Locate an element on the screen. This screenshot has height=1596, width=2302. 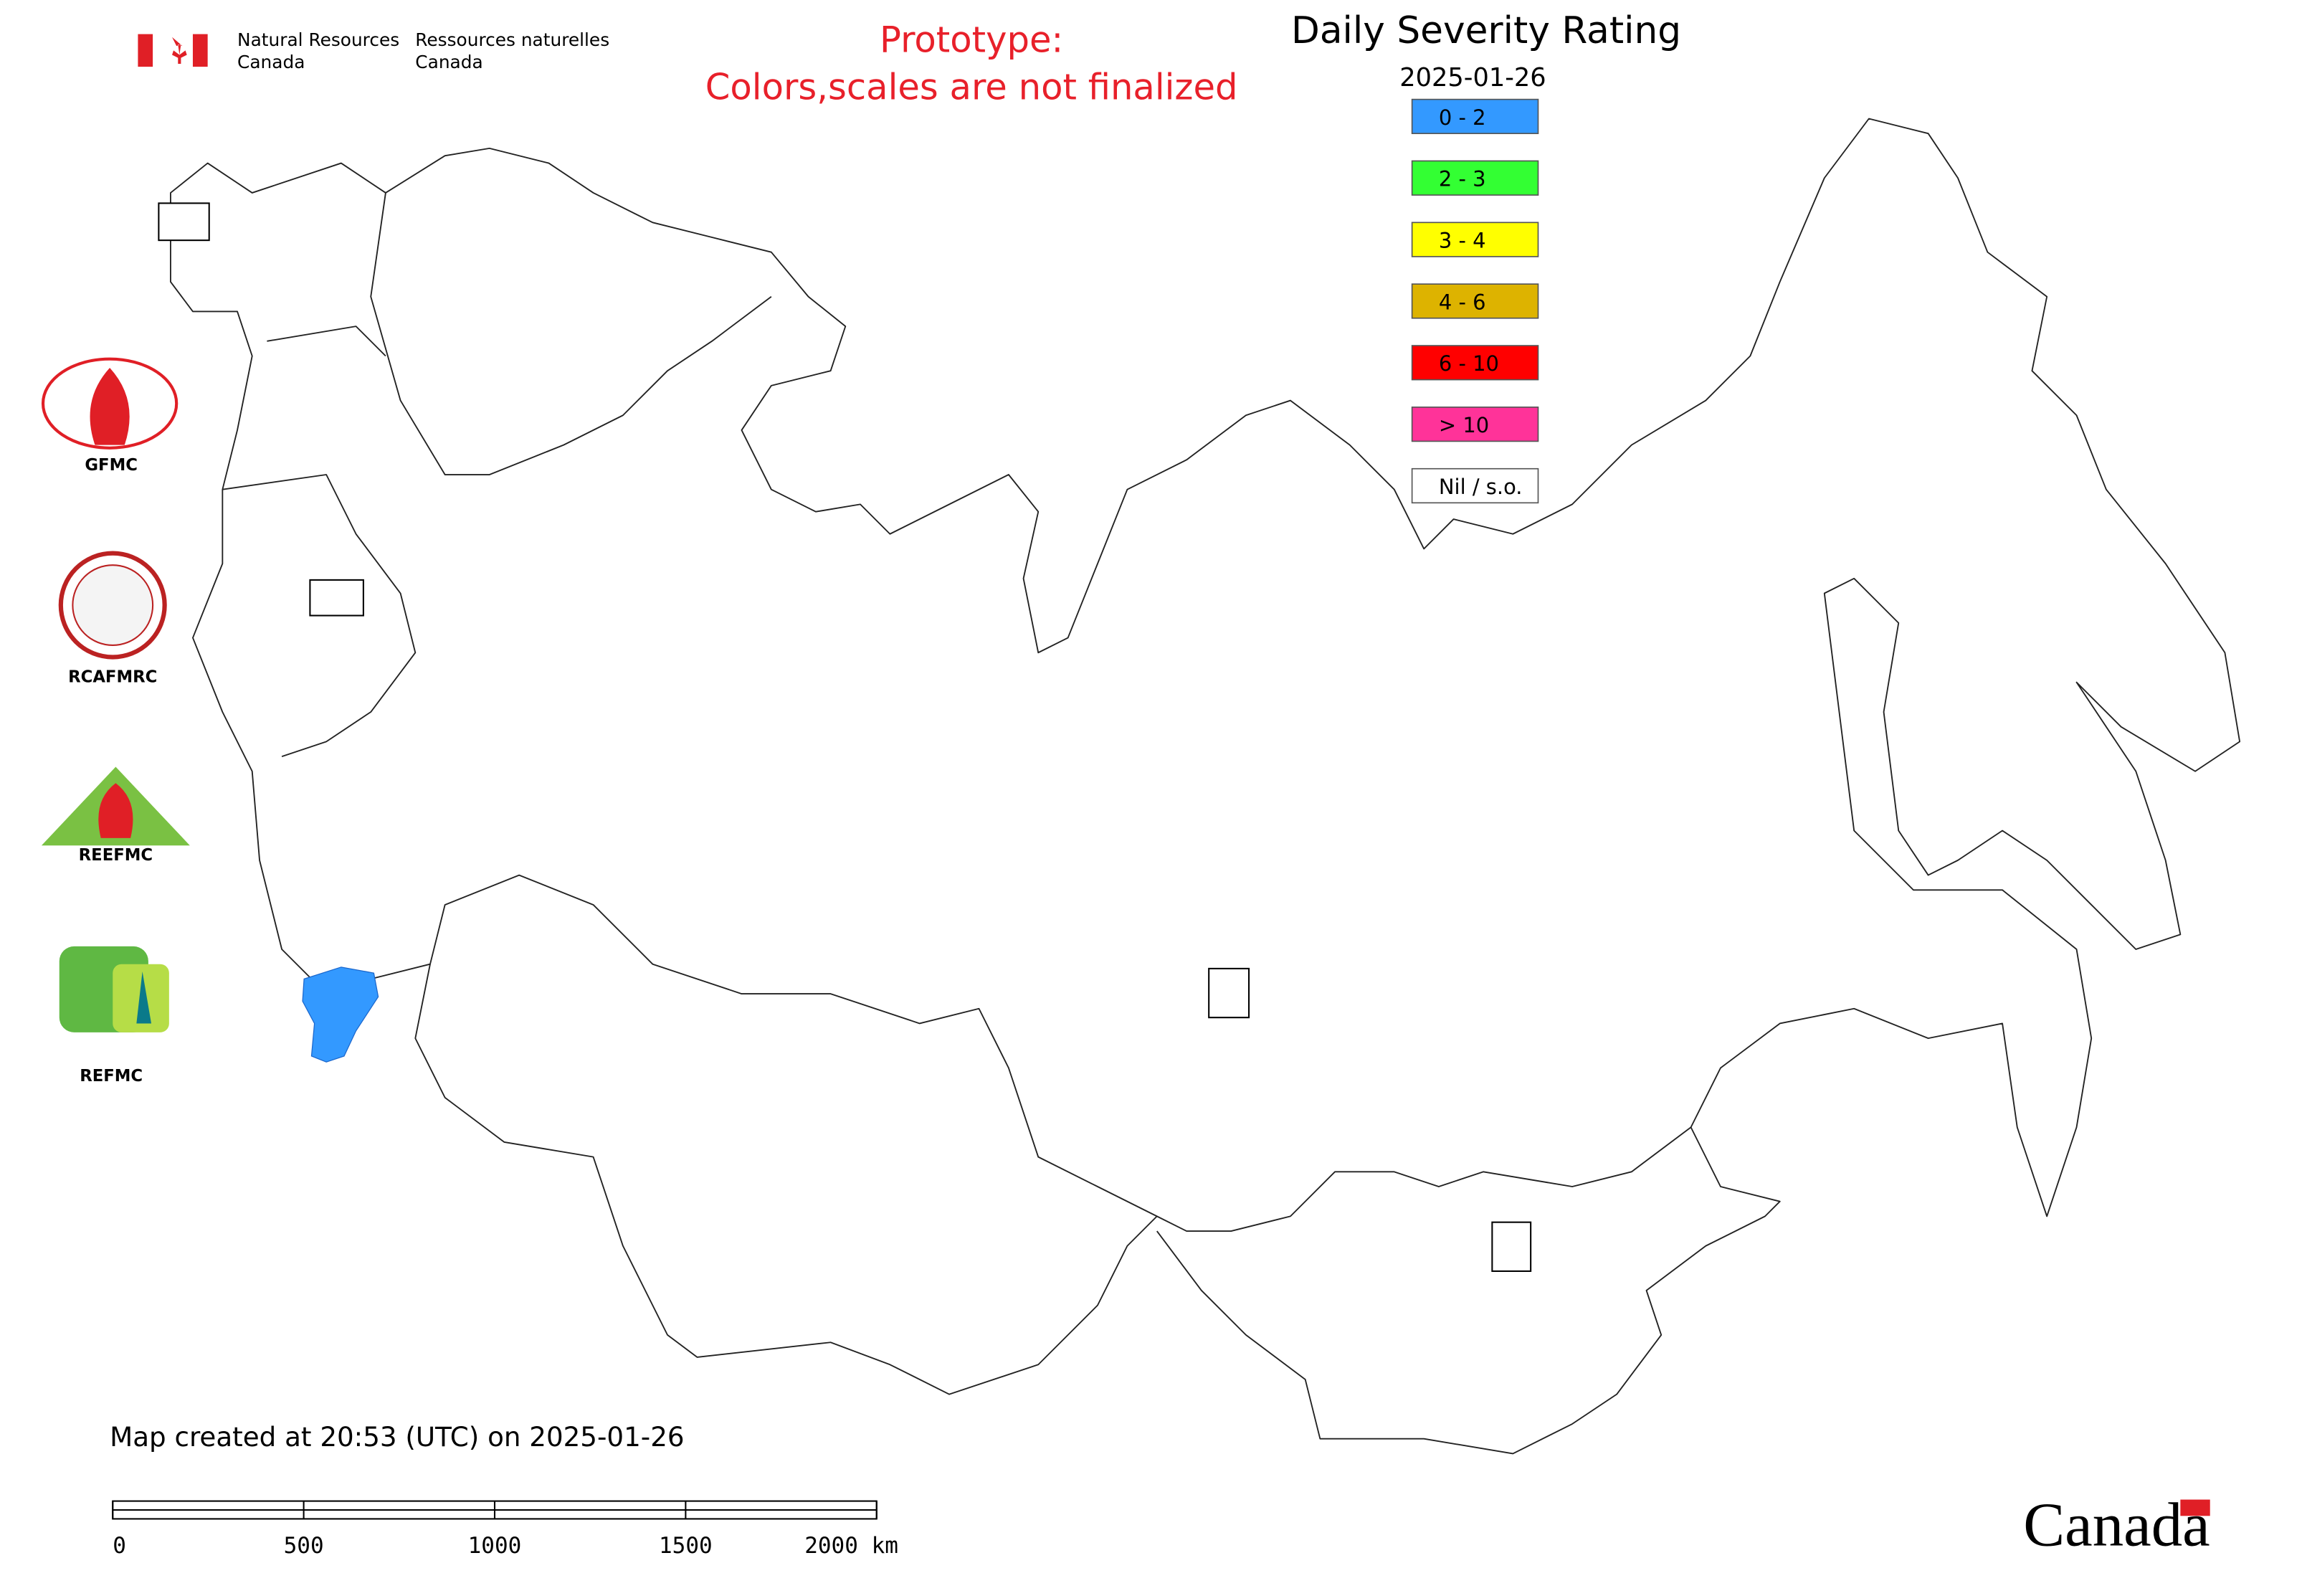
legend-label: Nil / s.o. is located at coordinates (1481, 487).